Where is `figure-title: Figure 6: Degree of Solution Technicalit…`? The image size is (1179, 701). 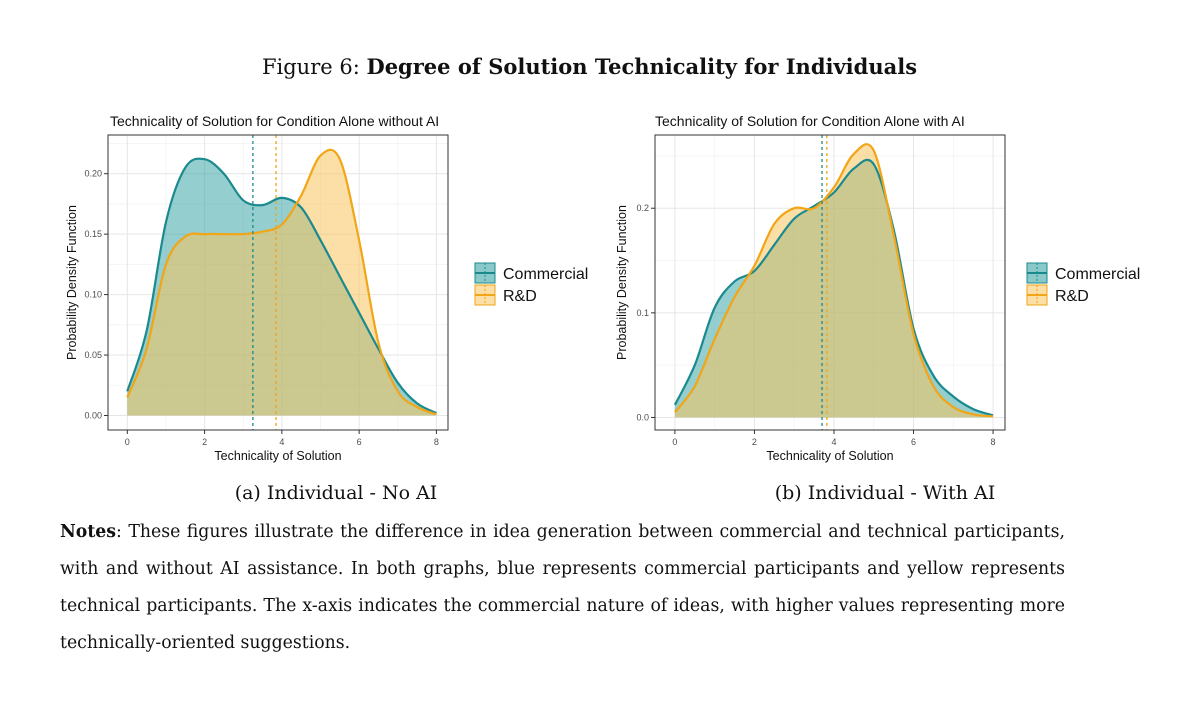
figure-title: Figure 6: Degree of Solution Technicalit… is located at coordinates (589, 66).